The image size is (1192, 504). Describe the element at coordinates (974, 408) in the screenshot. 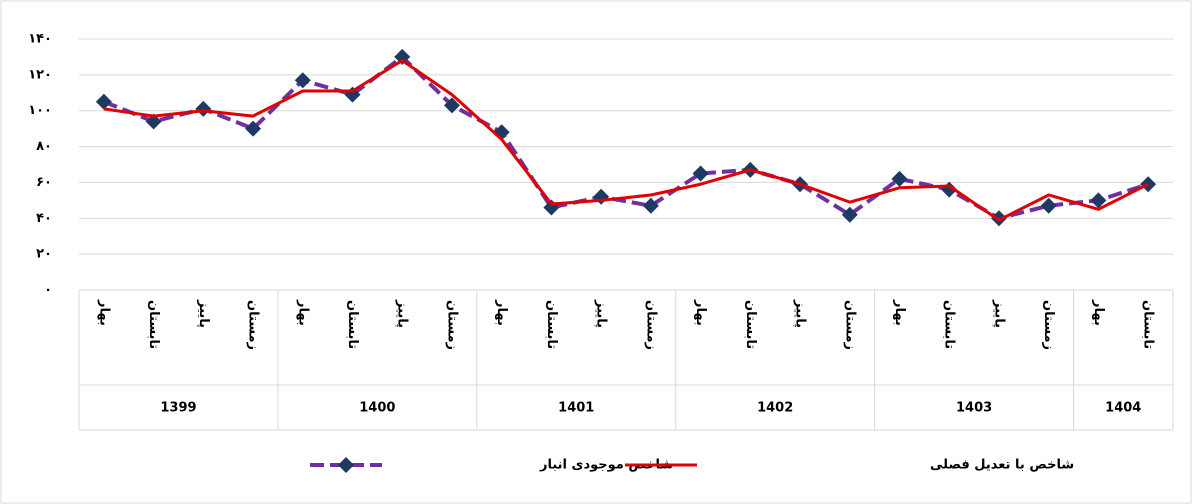

I see `group-label: 1403` at that location.